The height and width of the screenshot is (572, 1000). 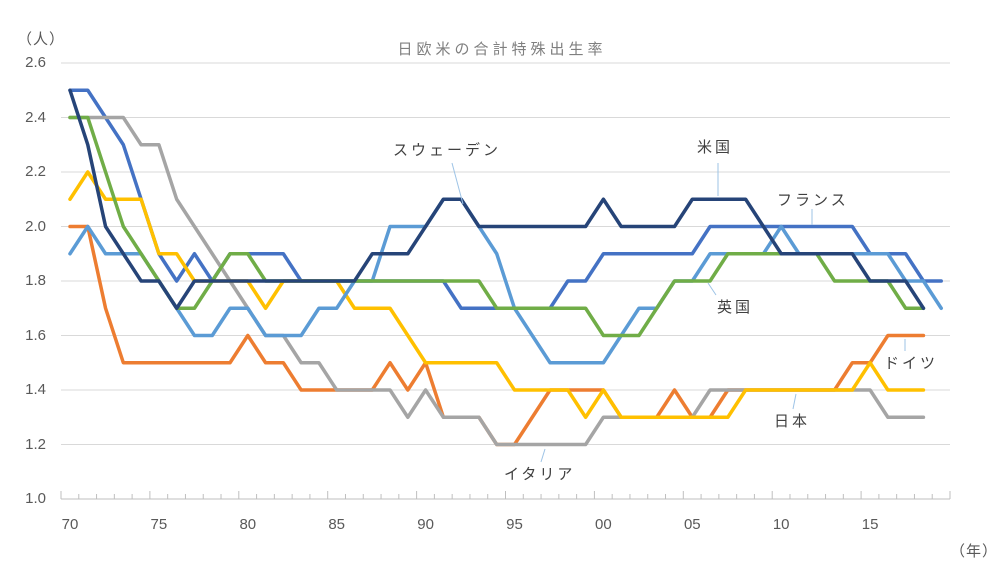 What do you see at coordinates (337, 524) in the screenshot?
I see `x-tick-label: 85` at bounding box center [337, 524].